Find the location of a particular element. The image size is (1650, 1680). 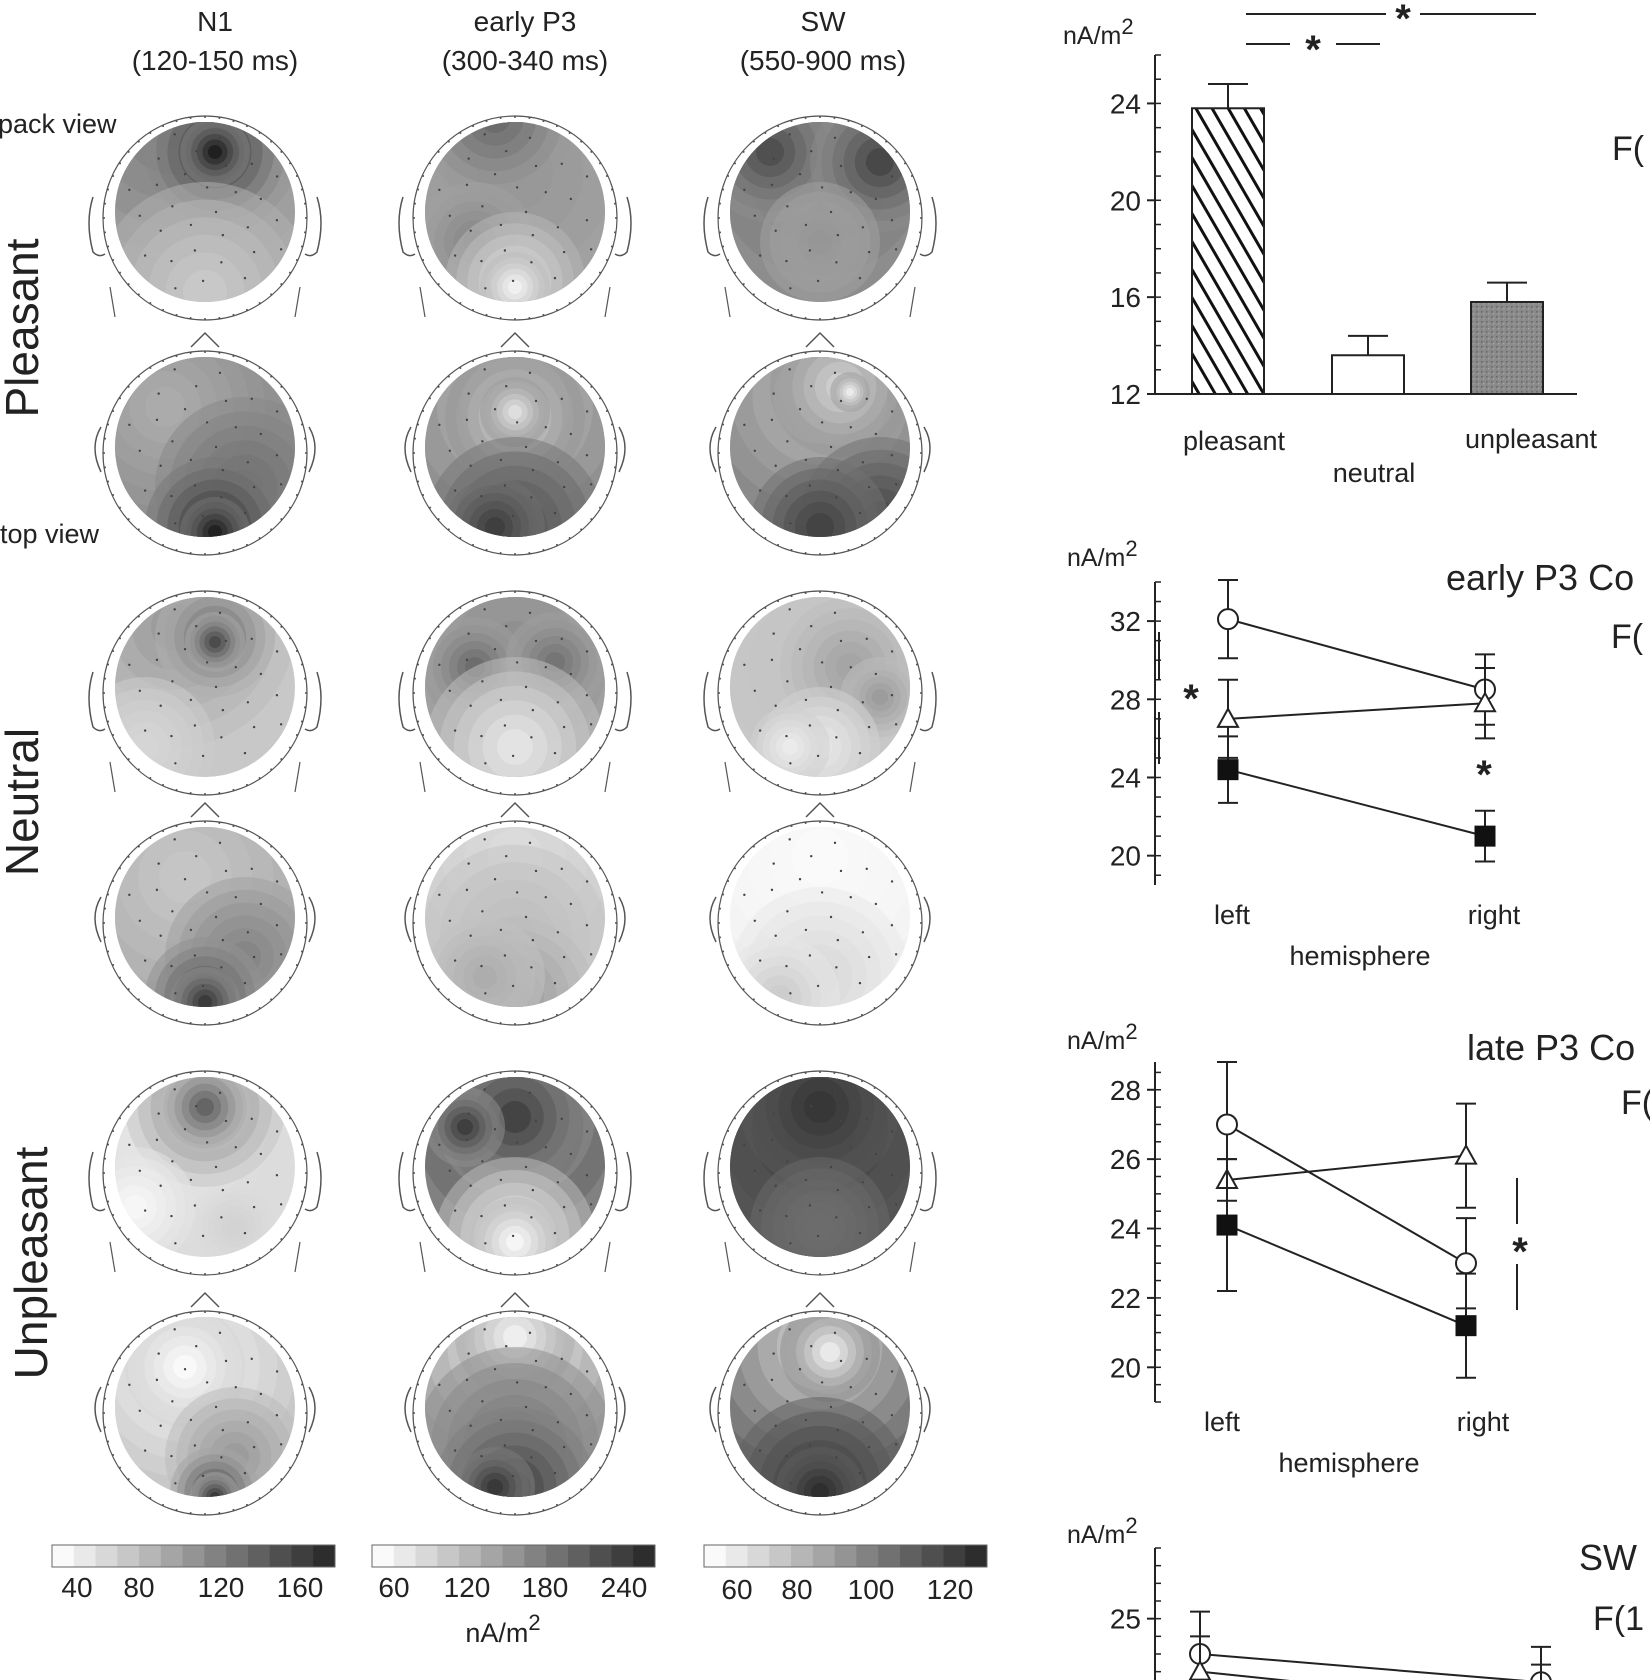

bar-marks is located at coordinates (1367, 239).